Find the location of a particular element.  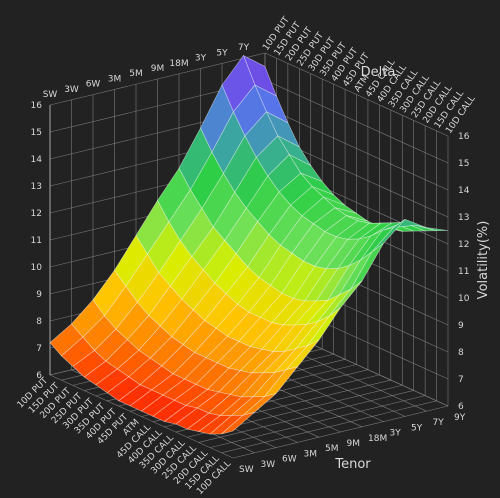

tenor-tick-label: 9Y is located at coordinates (460, 418).